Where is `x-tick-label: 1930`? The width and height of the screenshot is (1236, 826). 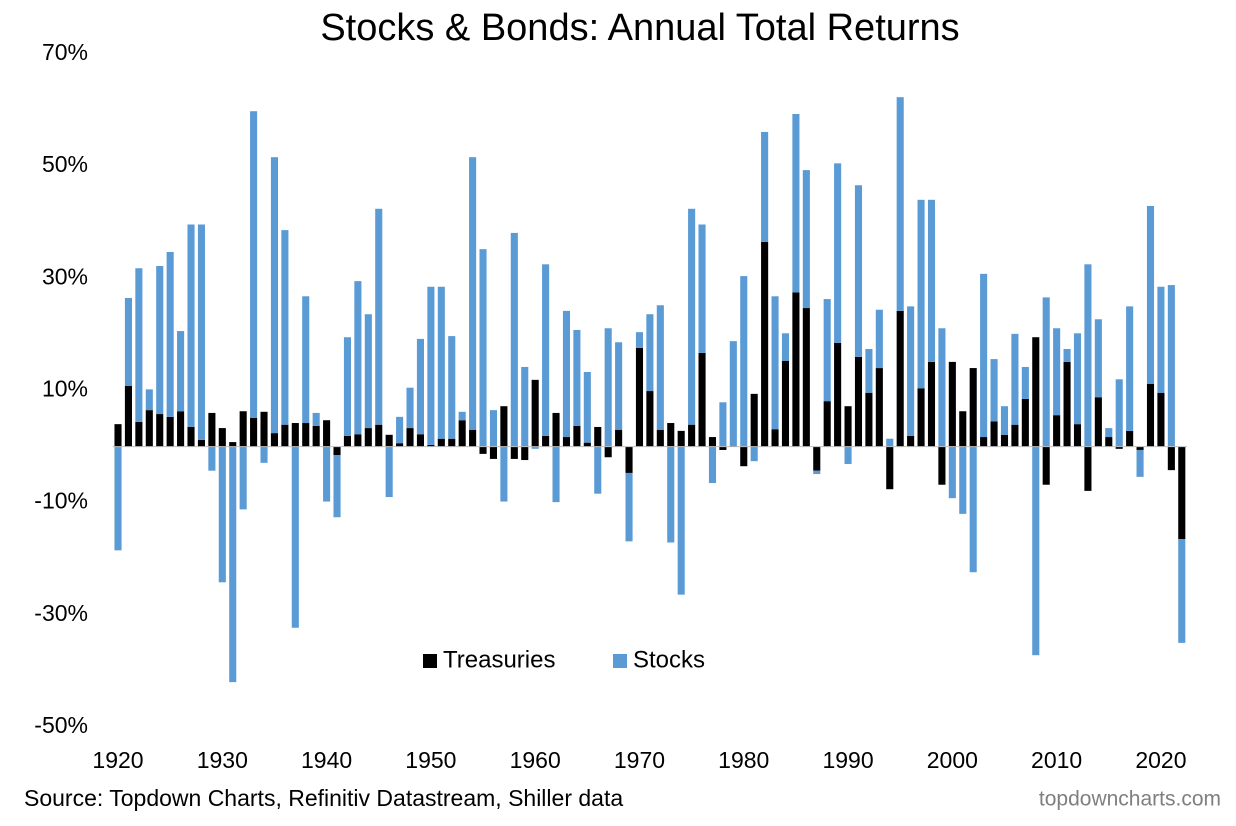
x-tick-label: 1930 is located at coordinates (222, 760).